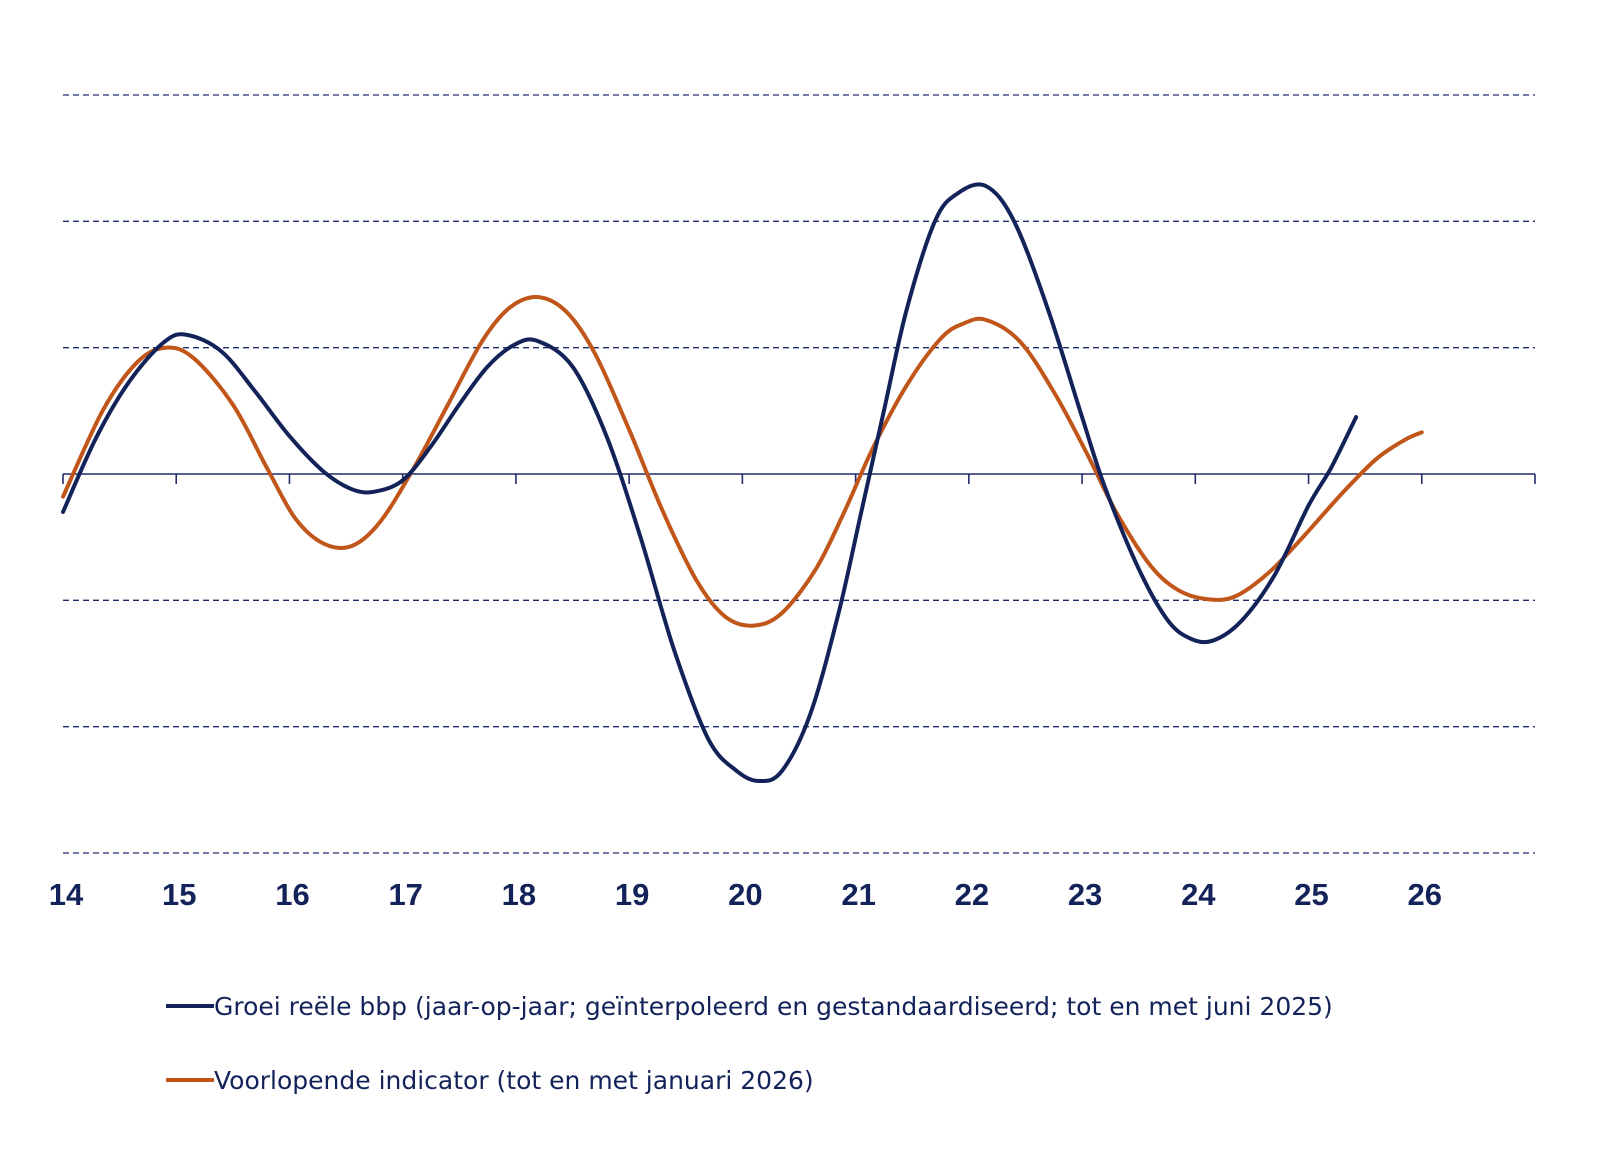 This screenshot has width=1600, height=1164. What do you see at coordinates (1311, 894) in the screenshot?
I see `x-tick-label: 25` at bounding box center [1311, 894].